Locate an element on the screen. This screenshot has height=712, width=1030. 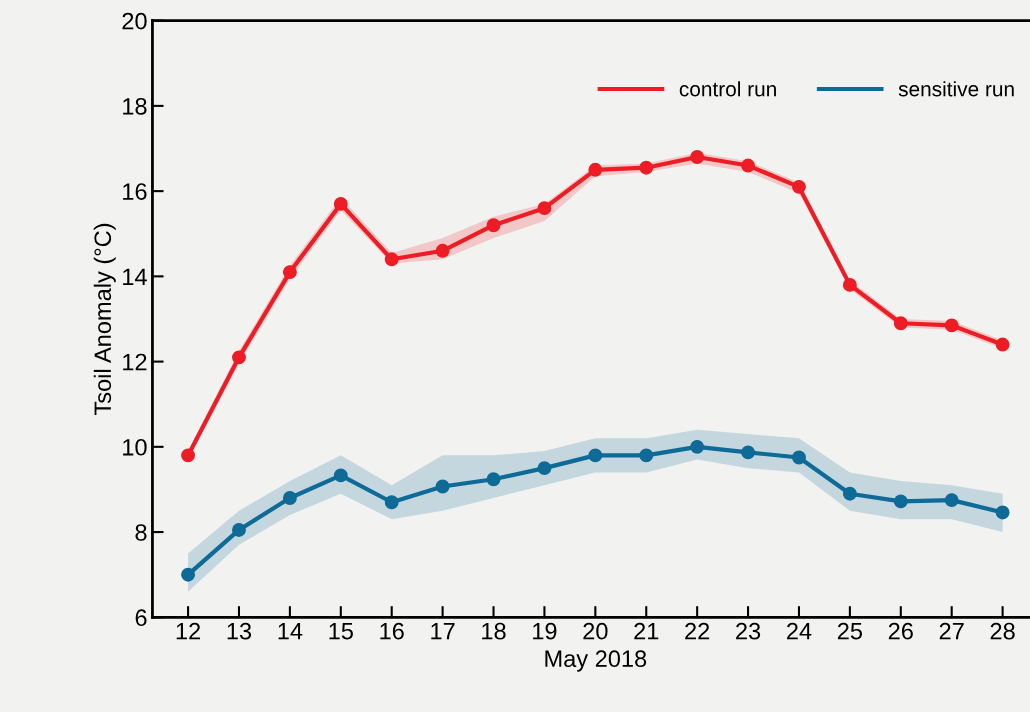
y-tick-label: 8 is located at coordinates (141, 532).